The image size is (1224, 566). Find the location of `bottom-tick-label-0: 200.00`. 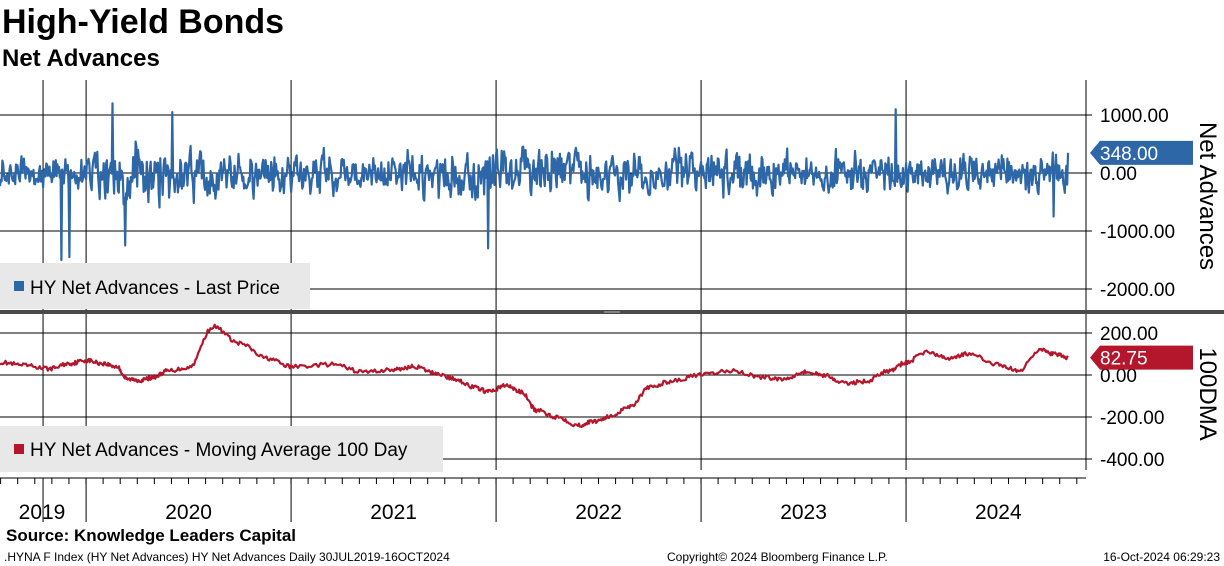

bottom-tick-label-0: 200.00 is located at coordinates (1129, 334).